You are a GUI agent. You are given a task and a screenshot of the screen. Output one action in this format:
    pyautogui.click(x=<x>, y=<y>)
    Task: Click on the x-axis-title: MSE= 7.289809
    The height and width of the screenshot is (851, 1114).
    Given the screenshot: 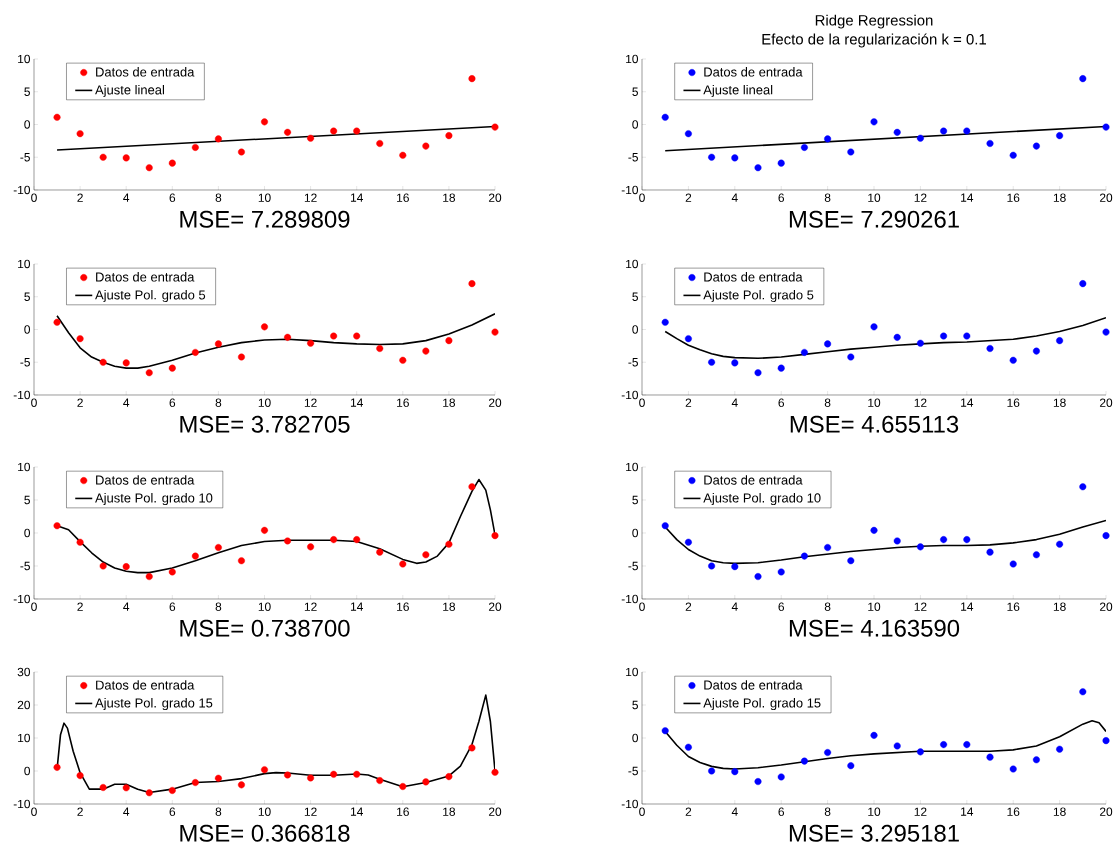 What is the action you would take?
    pyautogui.click(x=265, y=219)
    